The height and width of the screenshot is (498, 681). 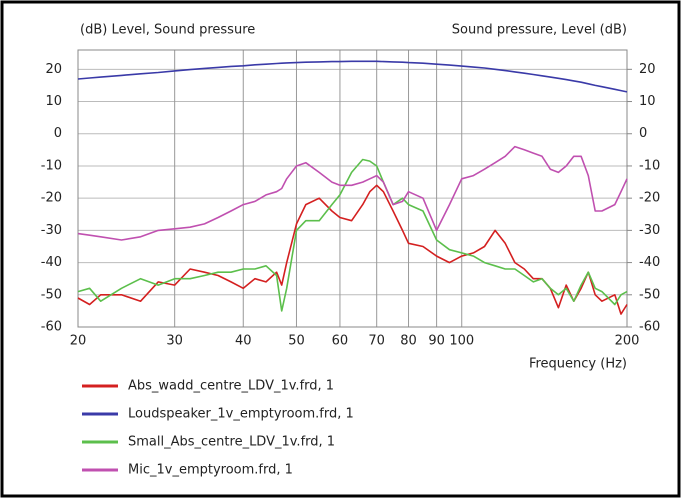 What do you see at coordinates (231, 386) in the screenshot?
I see `legend-label: Abs_wadd_centre_LDV_1v.frd, 1` at bounding box center [231, 386].